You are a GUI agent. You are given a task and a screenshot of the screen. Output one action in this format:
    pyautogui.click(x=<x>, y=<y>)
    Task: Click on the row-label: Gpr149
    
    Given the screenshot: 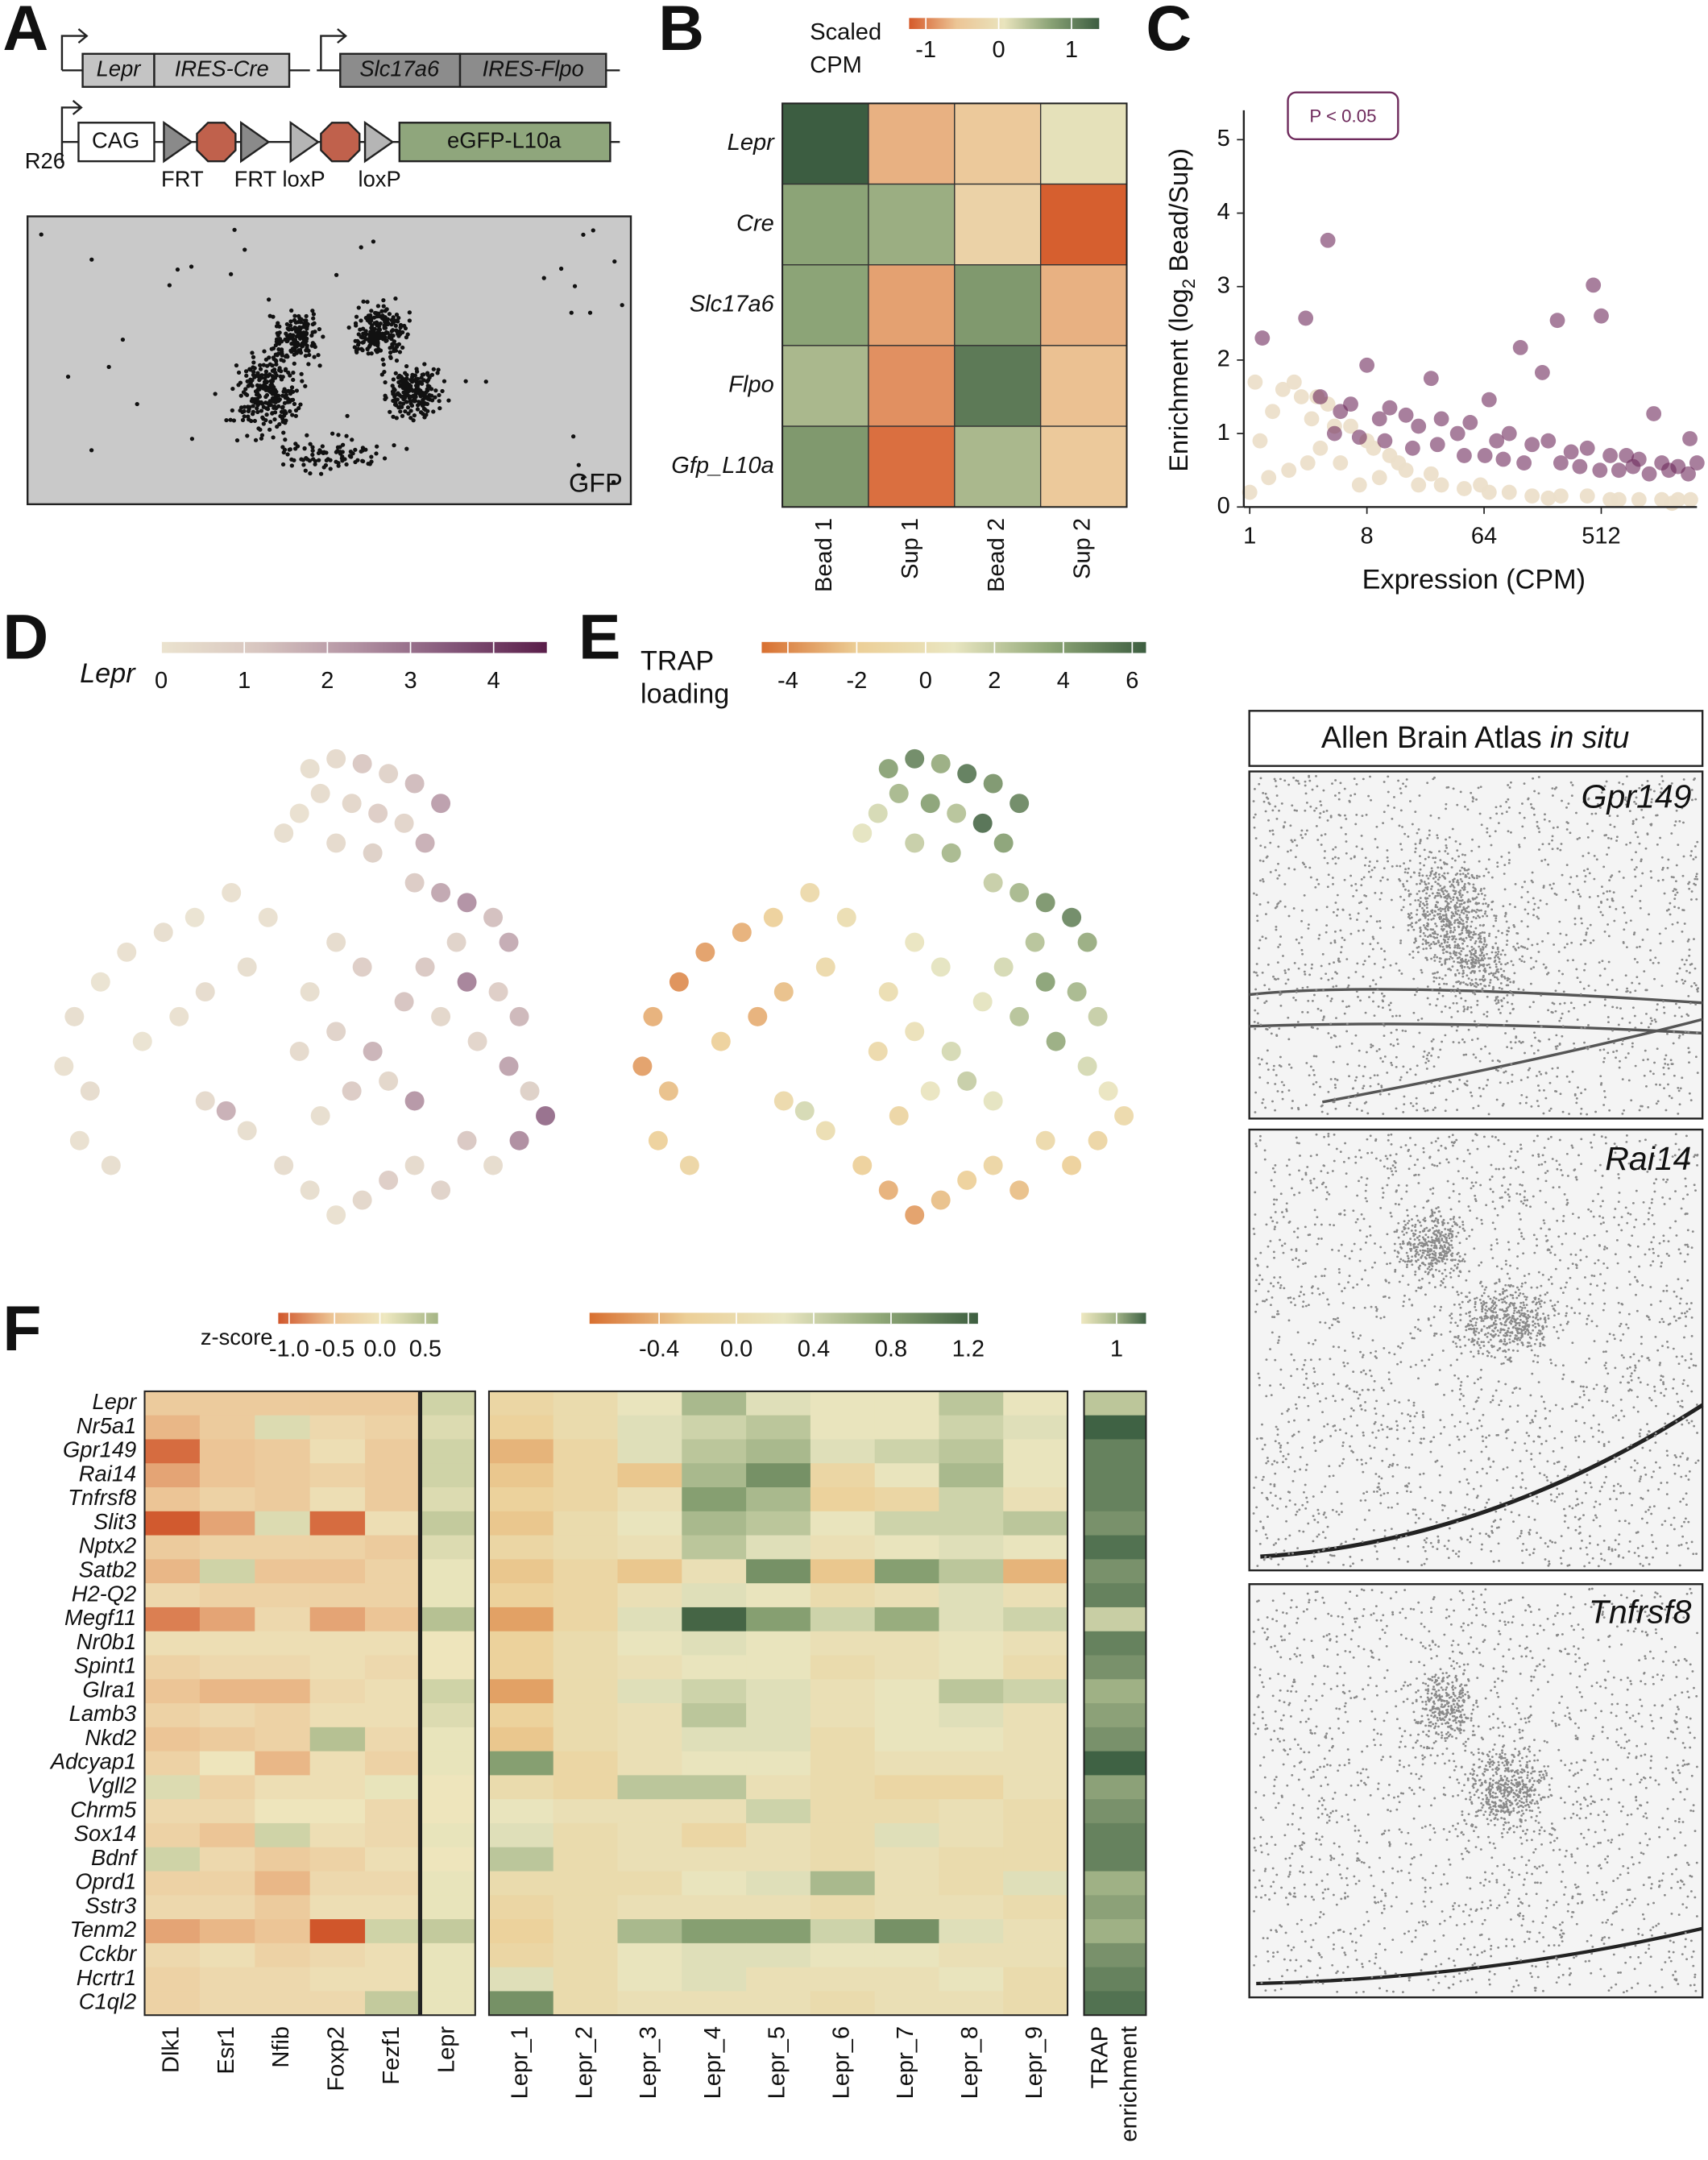 What is the action you would take?
    pyautogui.click(x=99, y=1450)
    